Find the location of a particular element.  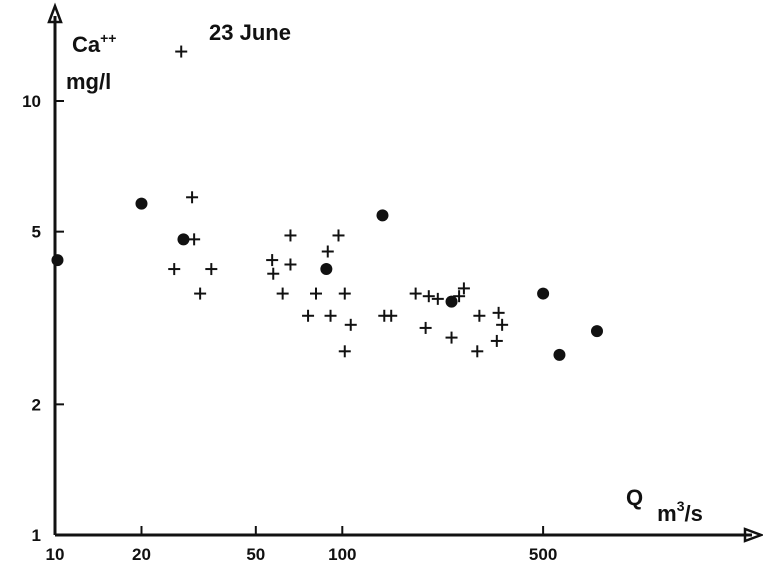

y-axis-arrow is located at coordinates (55, 13).